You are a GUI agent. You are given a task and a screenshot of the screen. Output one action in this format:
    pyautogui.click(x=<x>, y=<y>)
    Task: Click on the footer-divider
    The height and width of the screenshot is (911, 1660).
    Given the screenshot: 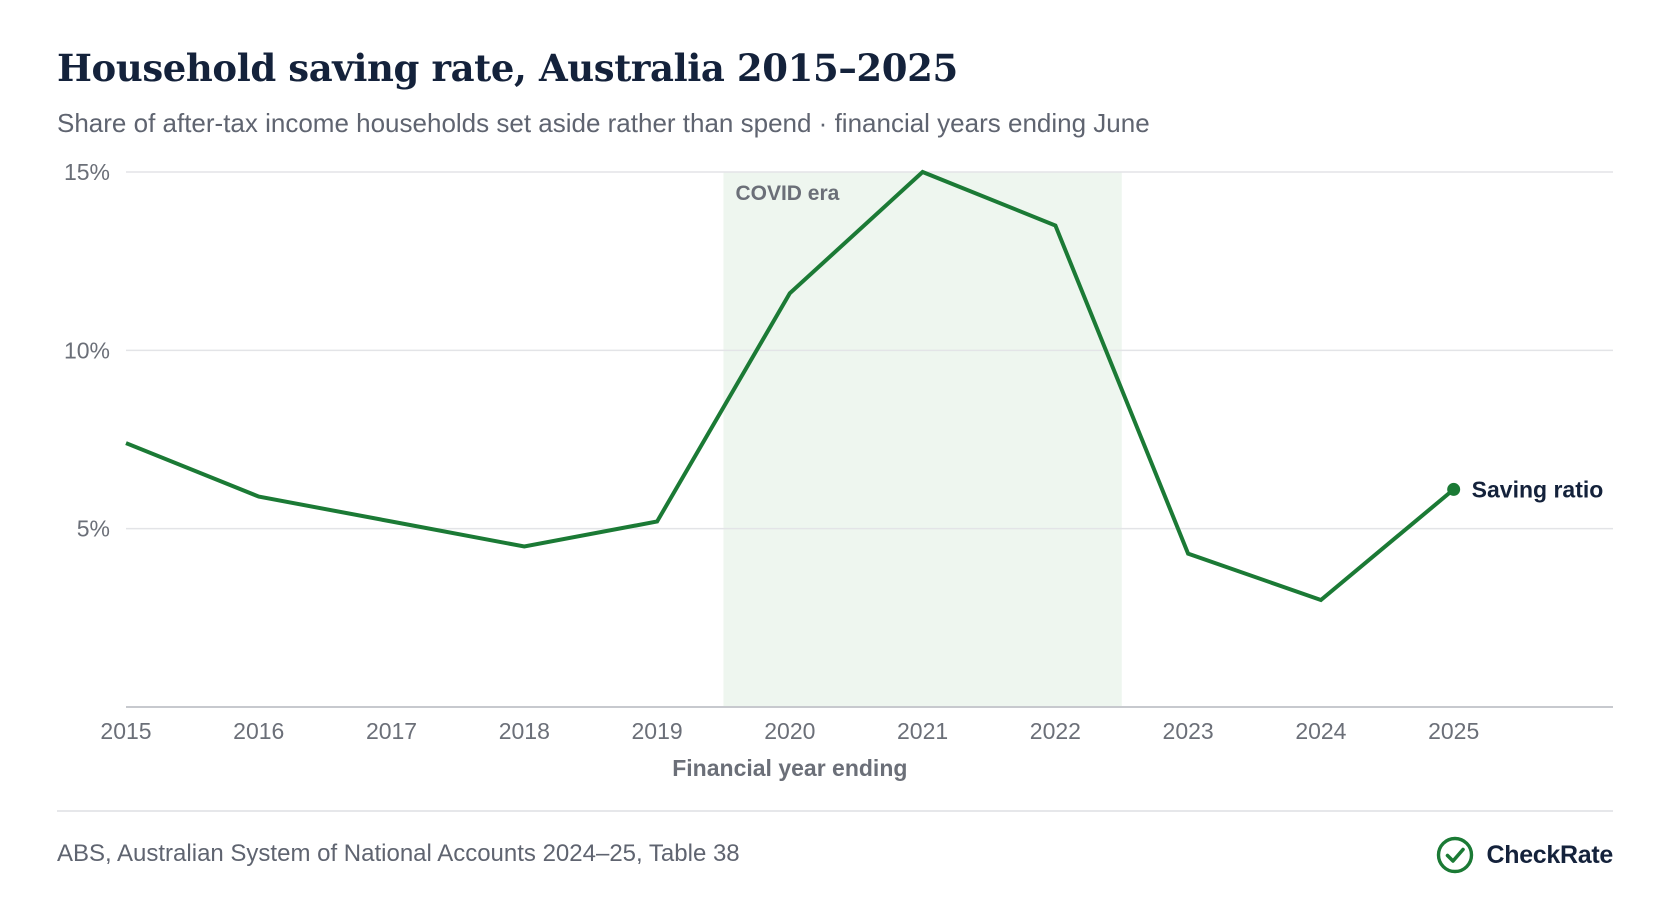 What is the action you would take?
    pyautogui.click(x=835, y=811)
    